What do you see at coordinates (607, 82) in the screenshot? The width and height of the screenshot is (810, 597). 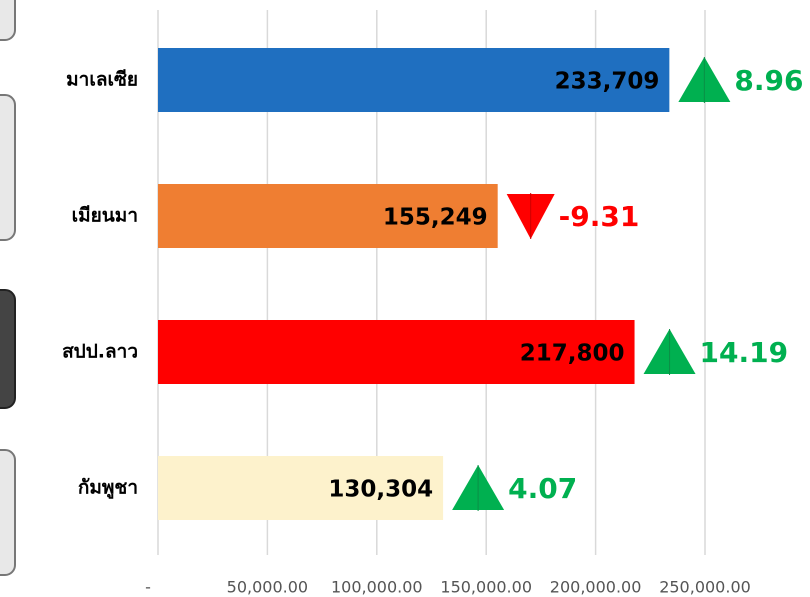 I see `value-label: 233,709` at bounding box center [607, 82].